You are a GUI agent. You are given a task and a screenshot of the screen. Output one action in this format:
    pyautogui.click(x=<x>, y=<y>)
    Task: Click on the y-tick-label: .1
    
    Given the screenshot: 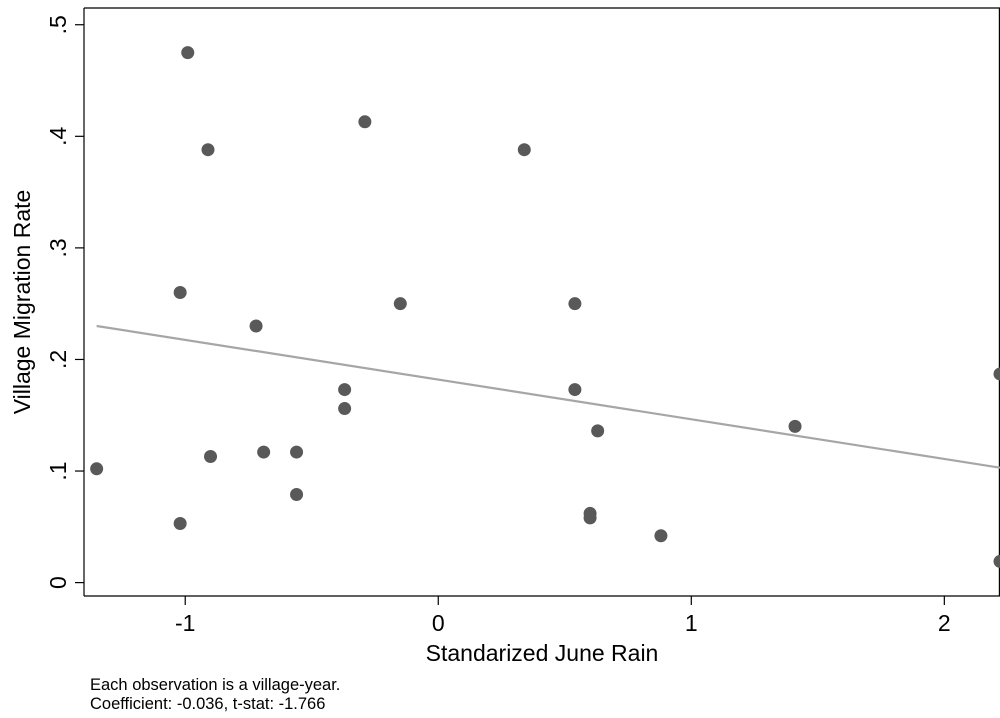 What is the action you would take?
    pyautogui.click(x=58, y=470)
    